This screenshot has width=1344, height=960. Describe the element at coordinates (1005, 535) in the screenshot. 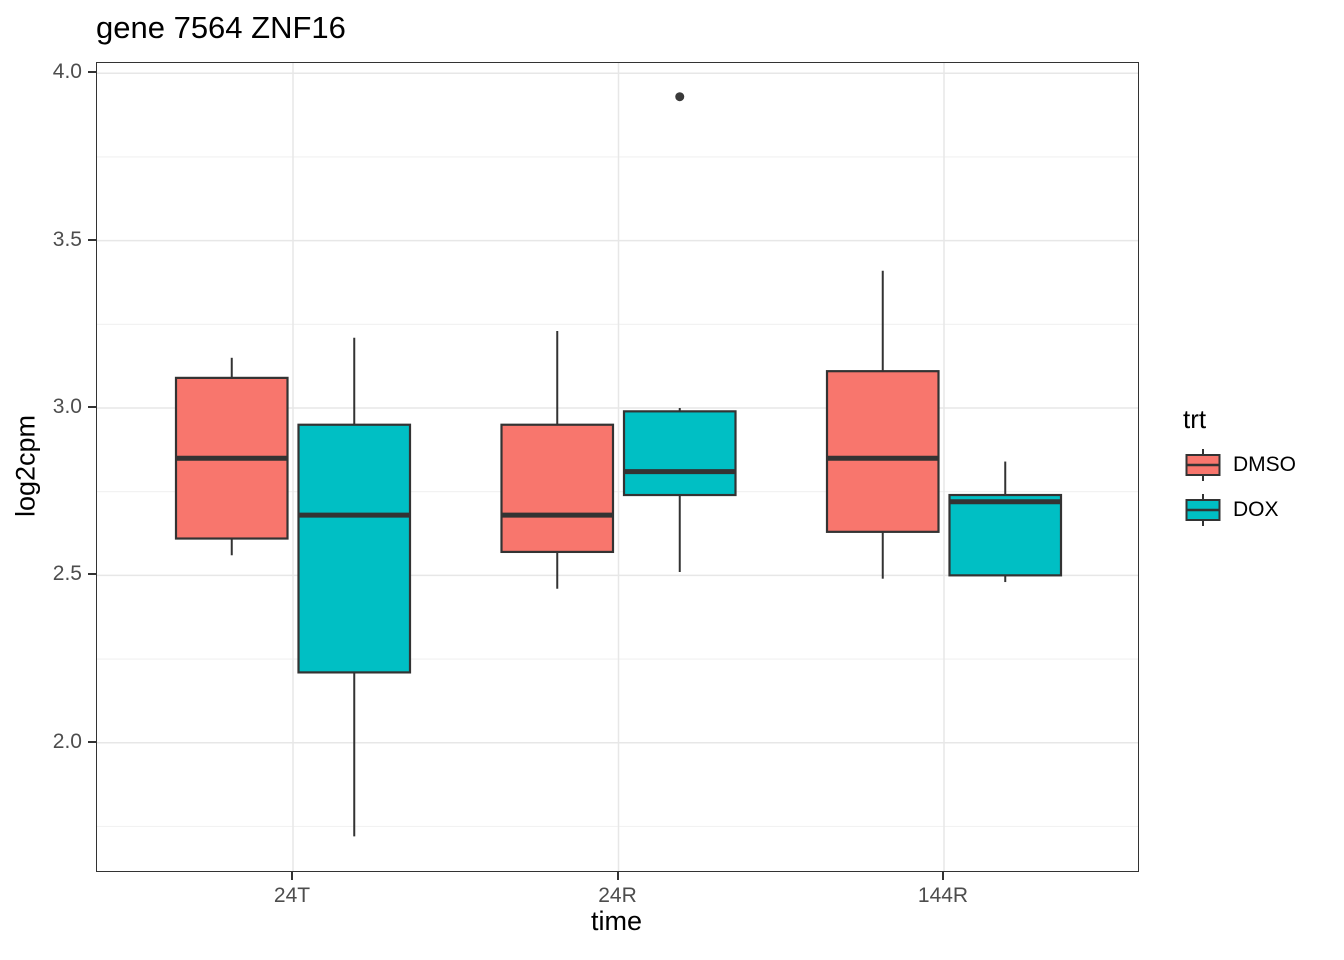

I see `box-DOX-144R` at that location.